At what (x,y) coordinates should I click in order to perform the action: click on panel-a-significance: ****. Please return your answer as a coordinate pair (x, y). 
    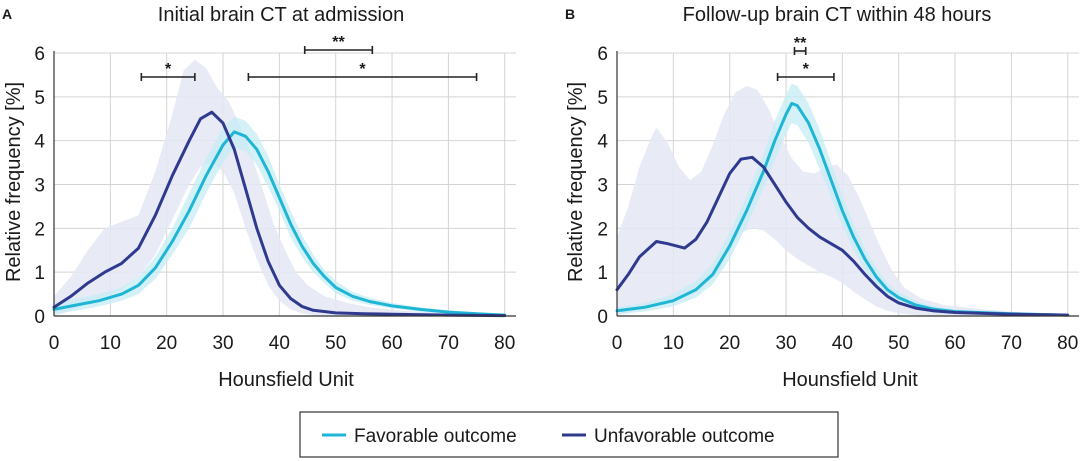
    Looking at the image, I should click on (309, 57).